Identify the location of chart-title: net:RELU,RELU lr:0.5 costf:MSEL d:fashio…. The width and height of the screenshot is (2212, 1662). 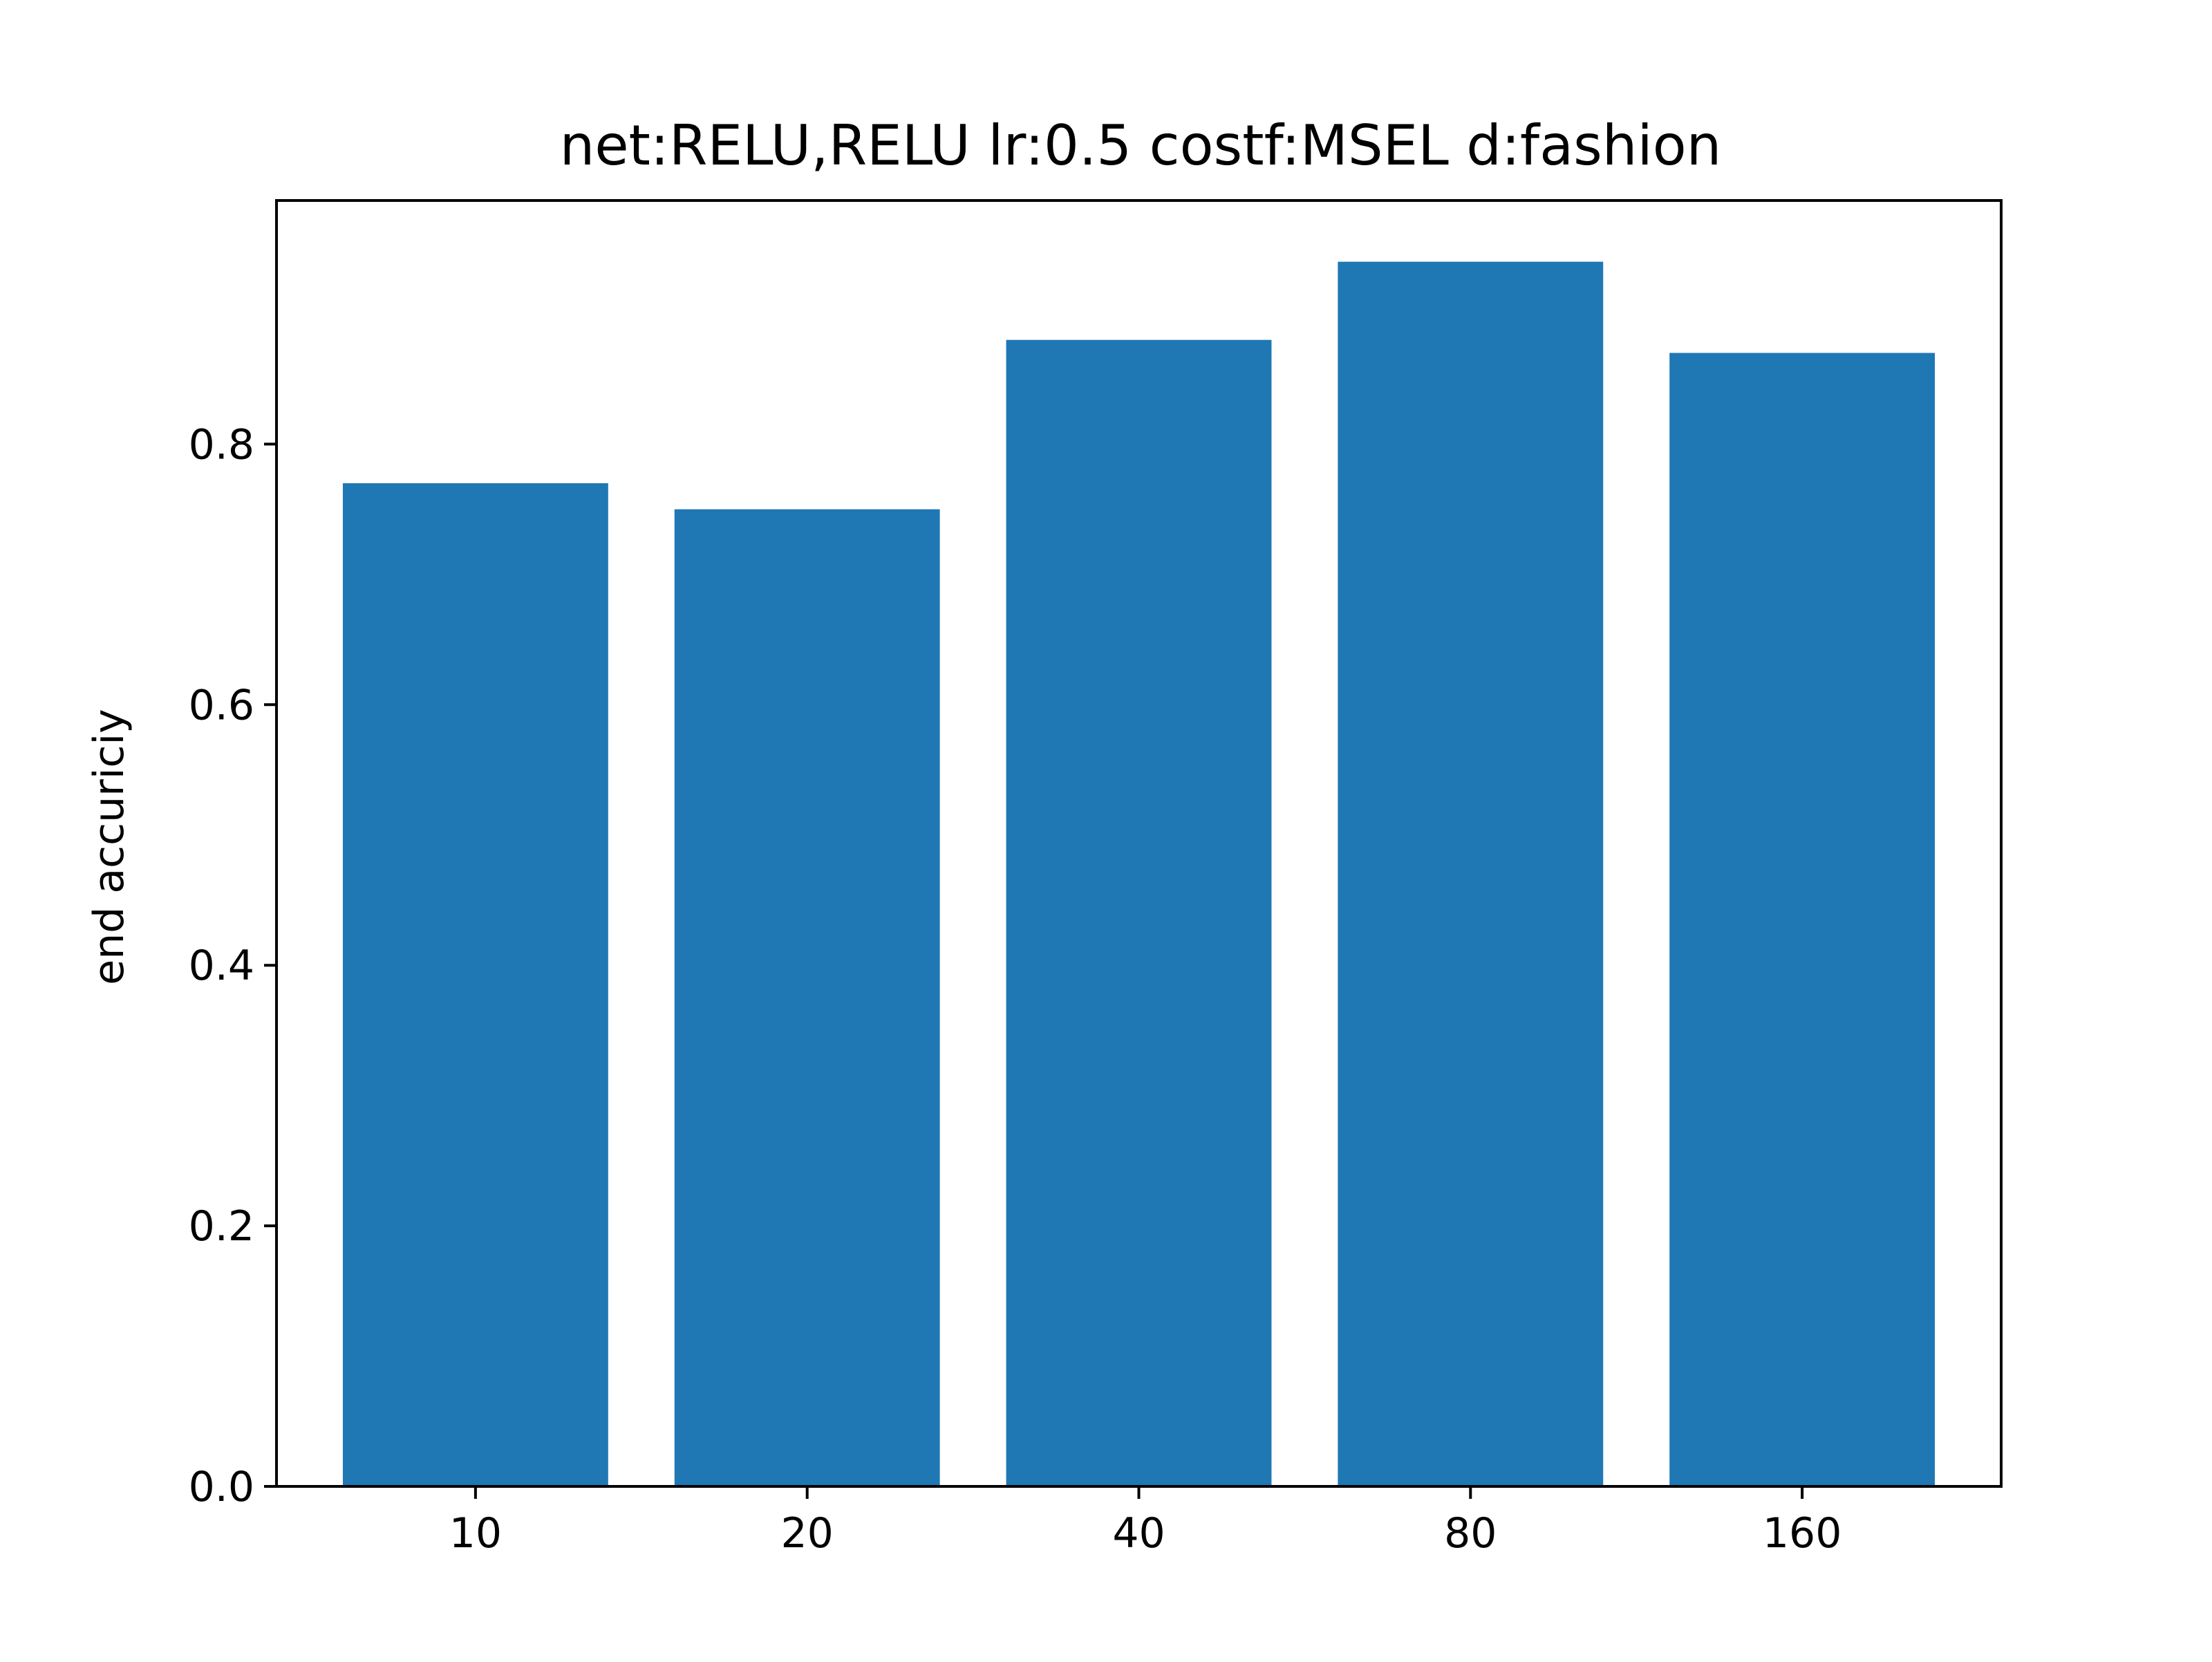
(1141, 146).